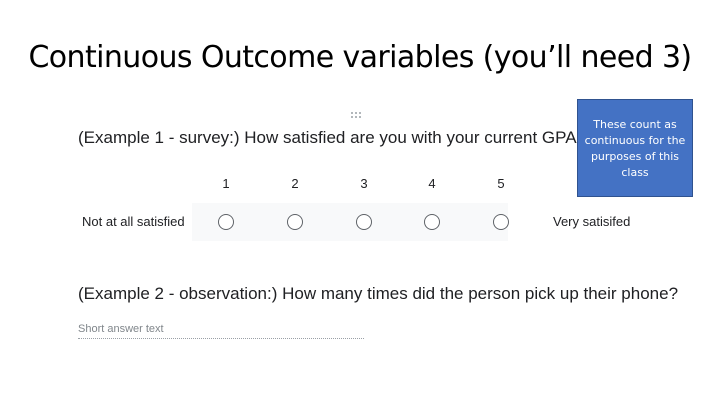  Describe the element at coordinates (592, 221) in the screenshot. I see `scale-high-label: Very satisifed` at that location.